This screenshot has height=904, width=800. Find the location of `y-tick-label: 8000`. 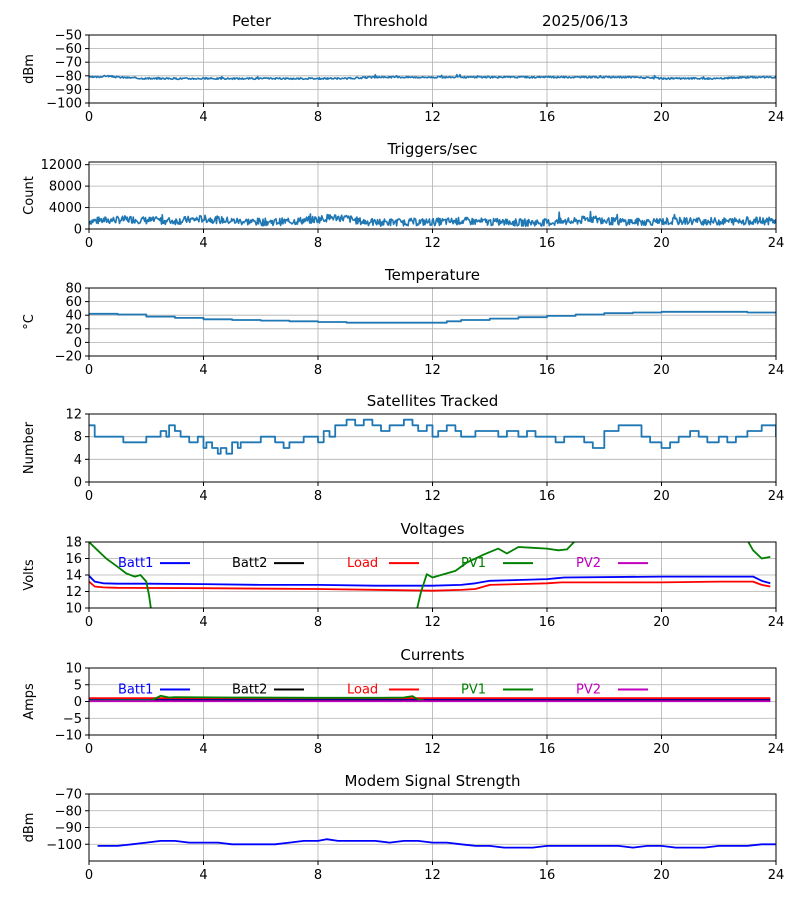

y-tick-label: 8000 is located at coordinates (65, 187).